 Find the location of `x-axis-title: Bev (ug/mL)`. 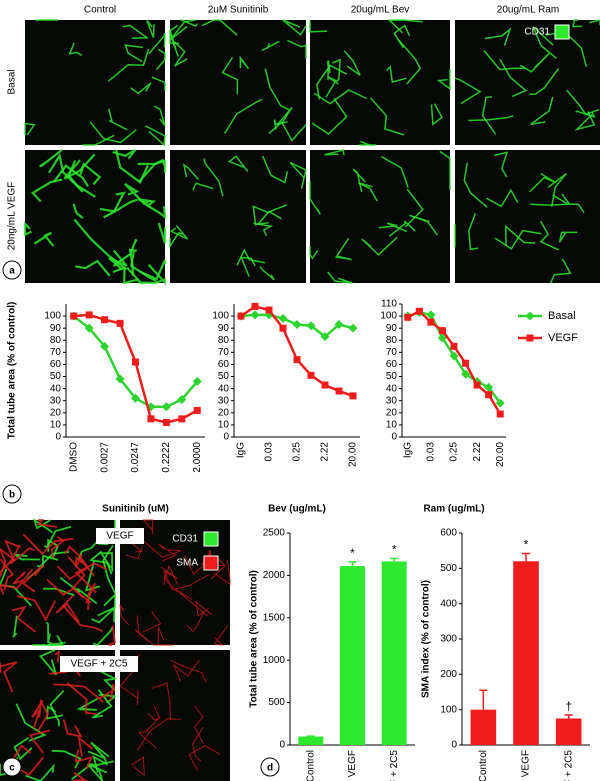

x-axis-title: Bev (ug/mL) is located at coordinates (297, 509).